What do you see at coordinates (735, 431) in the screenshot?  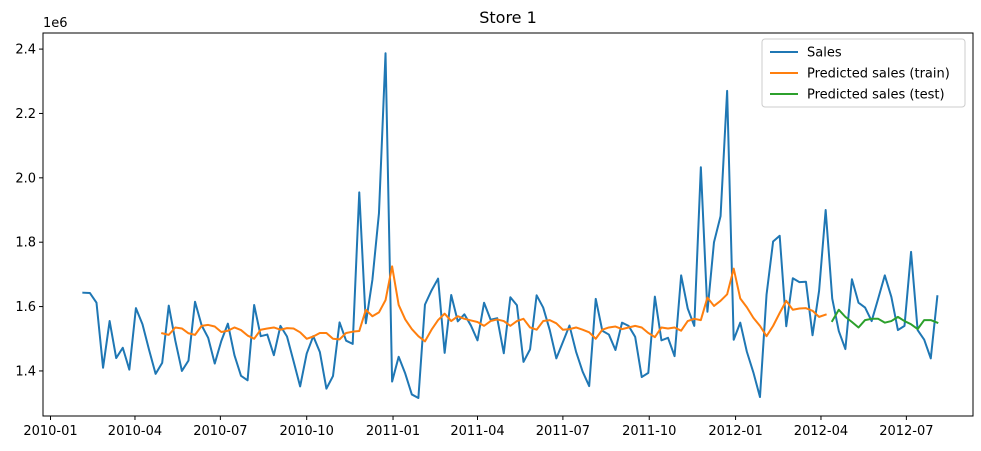 I see `x-tick-label: 2012-01` at bounding box center [735, 431].